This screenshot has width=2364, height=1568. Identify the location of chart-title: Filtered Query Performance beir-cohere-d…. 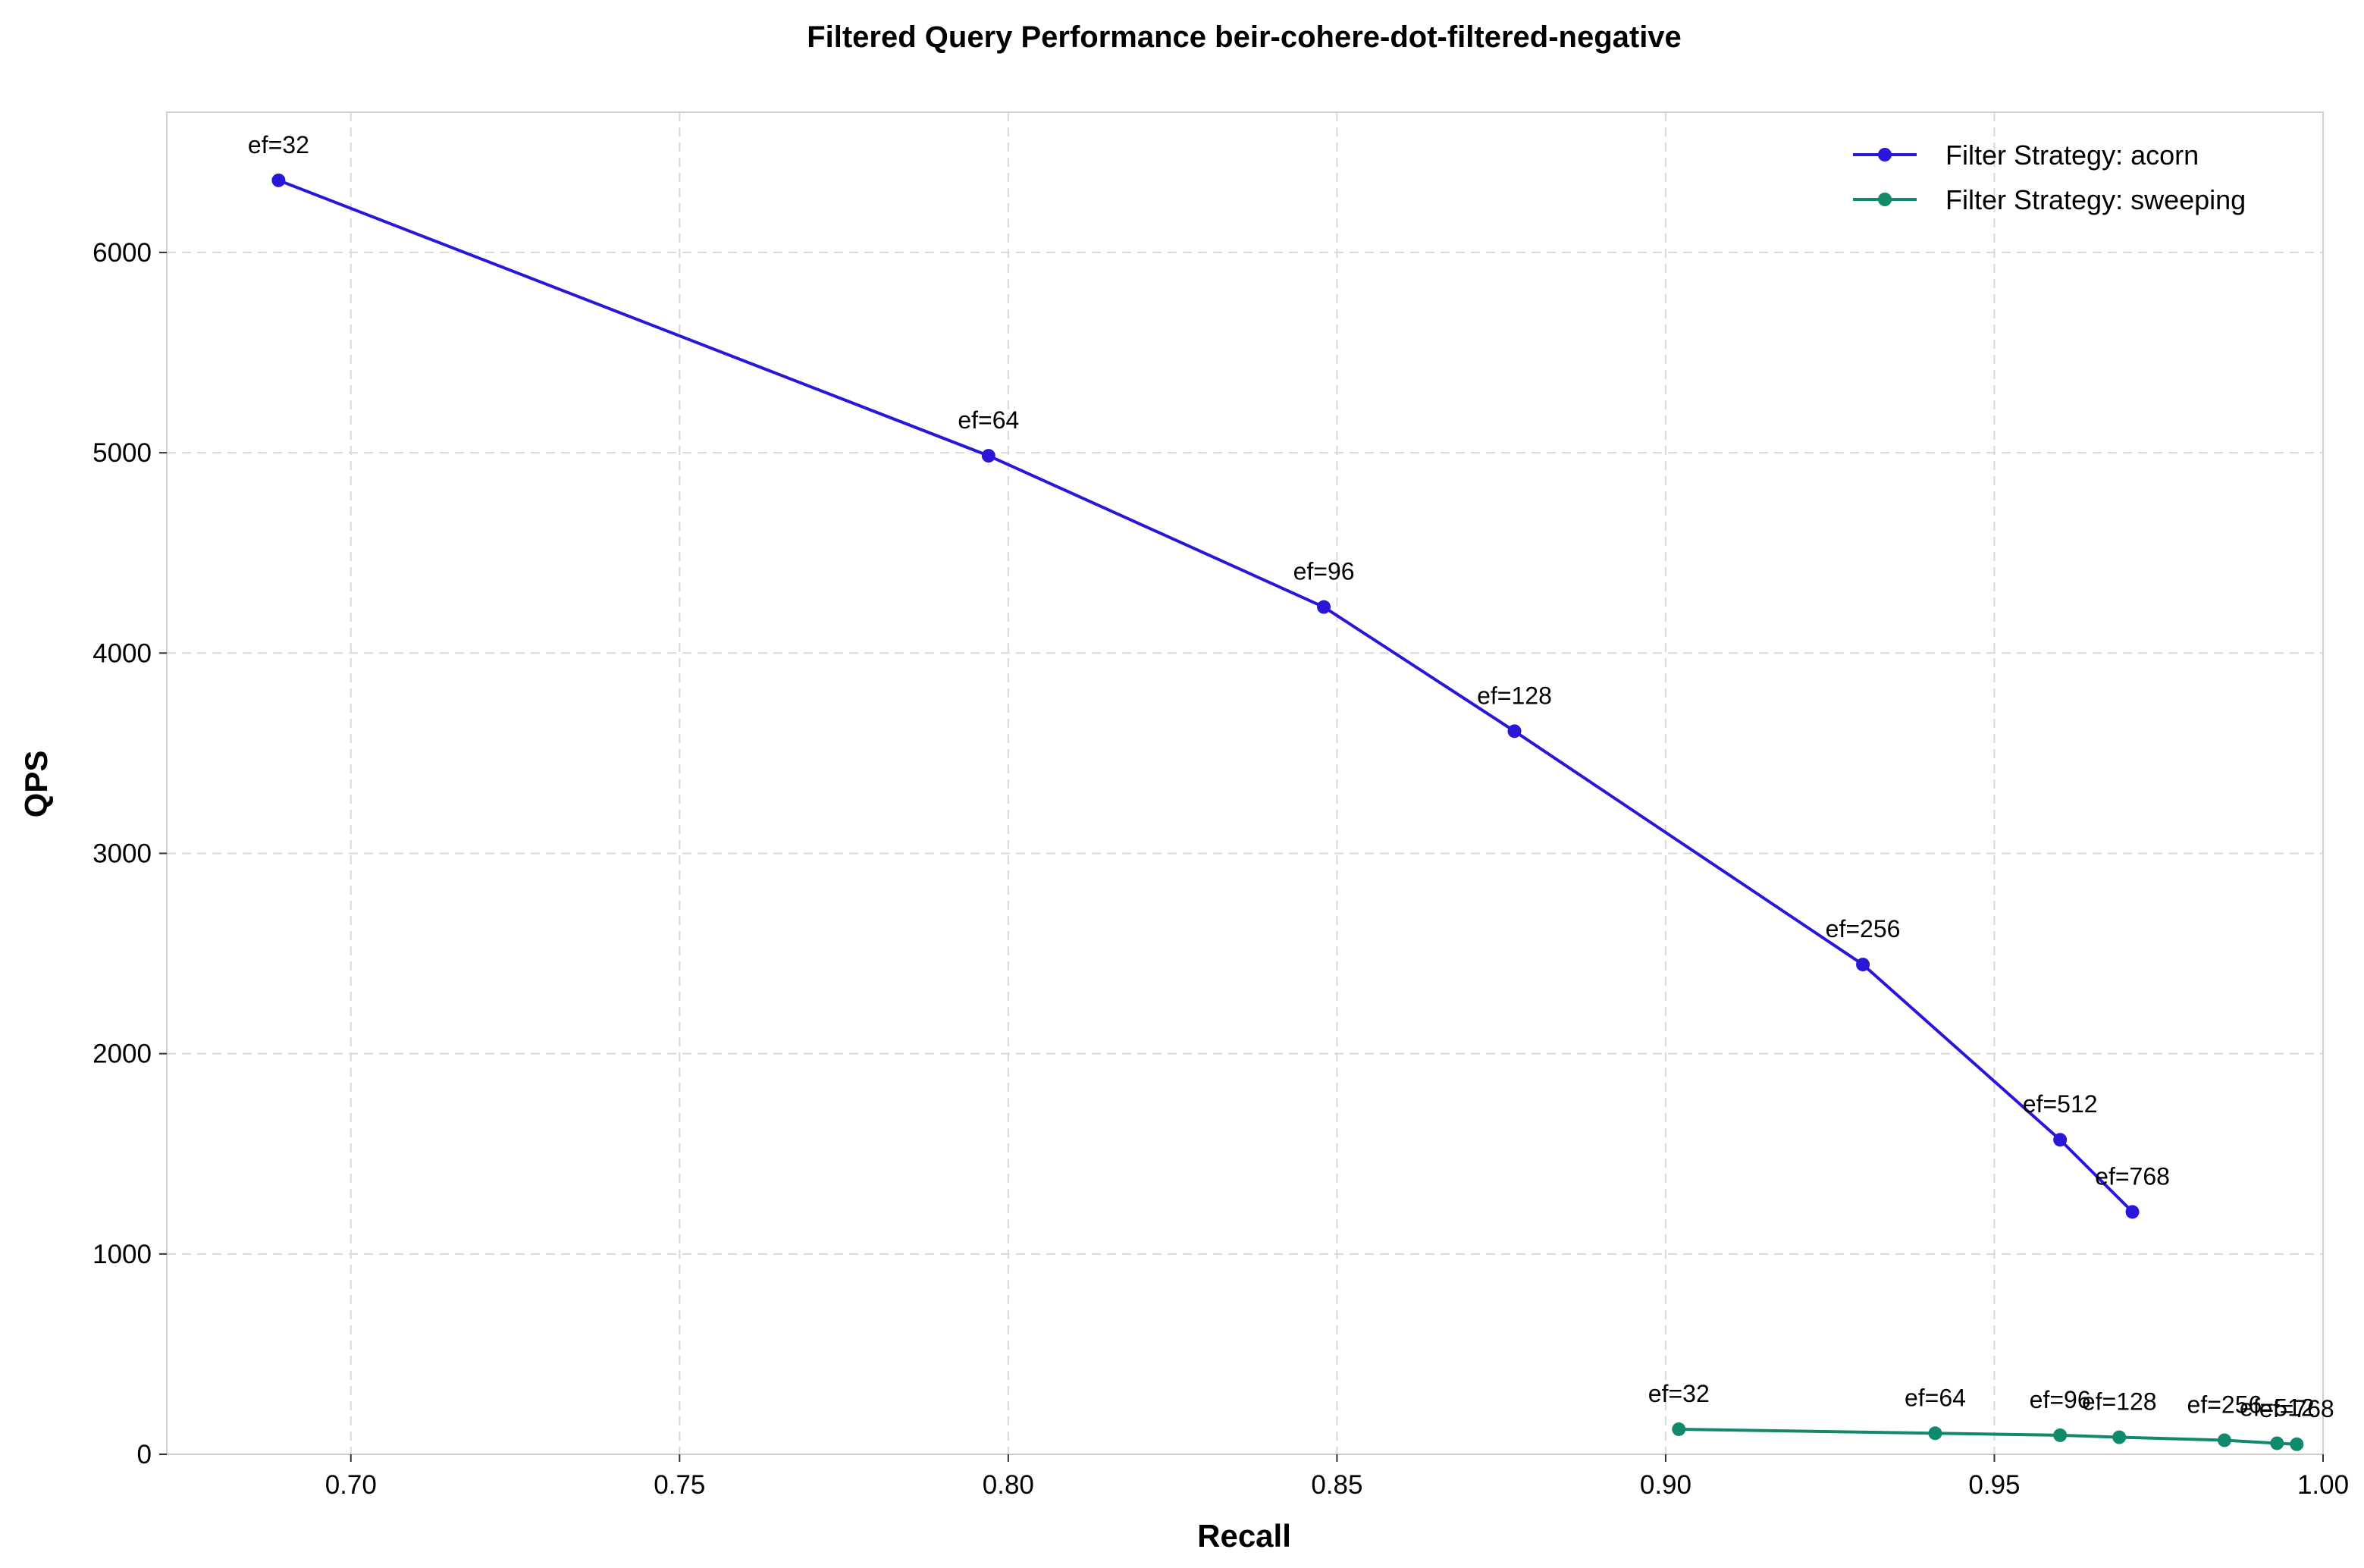
(1244, 37).